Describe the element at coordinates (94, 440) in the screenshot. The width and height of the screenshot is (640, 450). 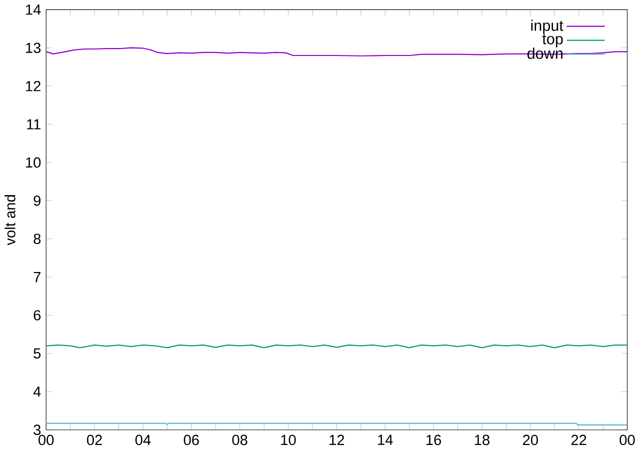
I see `x-tick-label: 02` at that location.